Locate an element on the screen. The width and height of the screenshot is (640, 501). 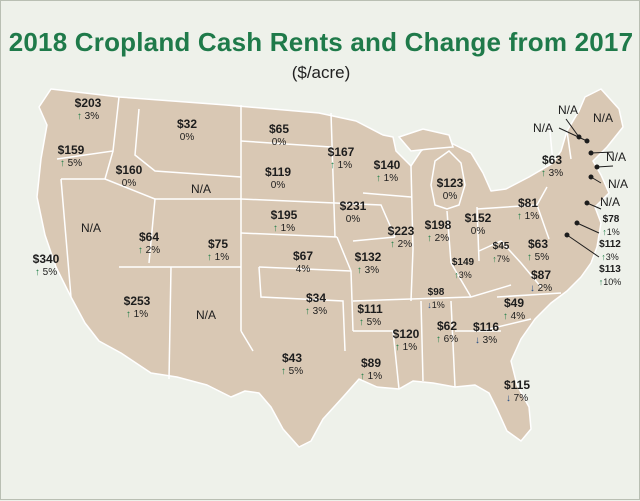
state-label-ks: $67 4% is located at coordinates (303, 263).